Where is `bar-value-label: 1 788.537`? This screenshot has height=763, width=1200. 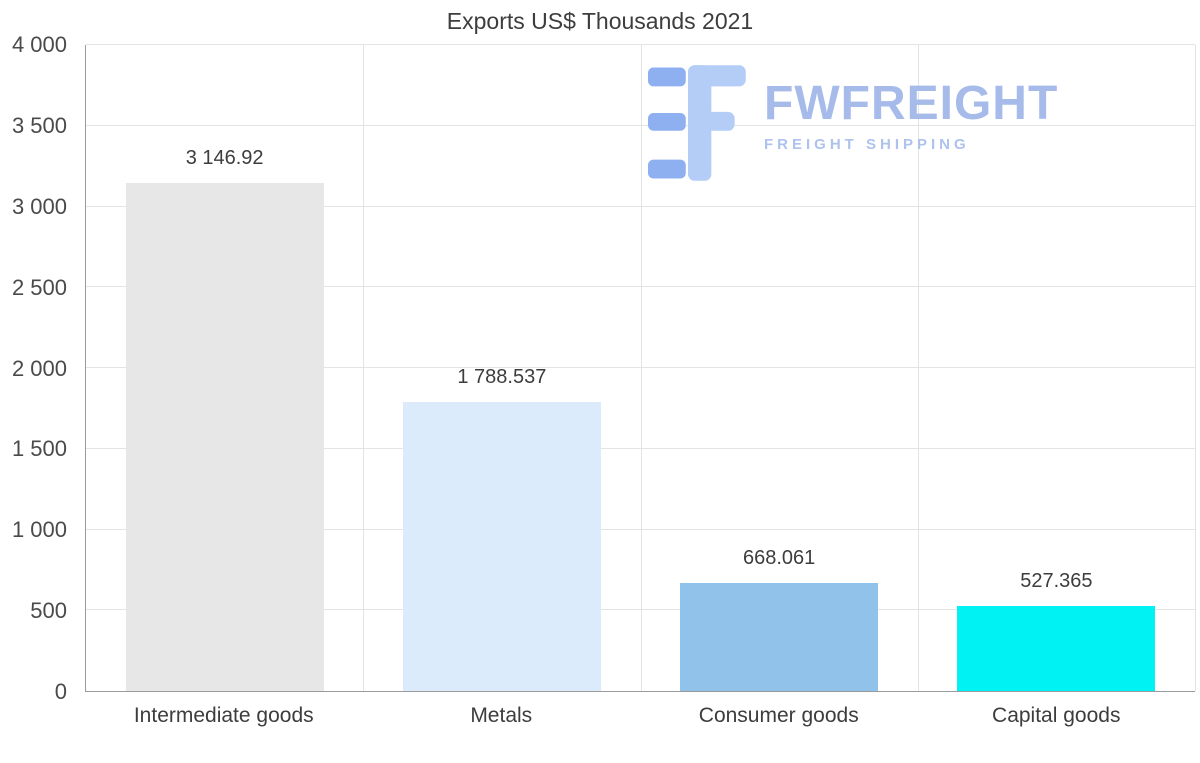
bar-value-label: 1 788.537 is located at coordinates (502, 377).